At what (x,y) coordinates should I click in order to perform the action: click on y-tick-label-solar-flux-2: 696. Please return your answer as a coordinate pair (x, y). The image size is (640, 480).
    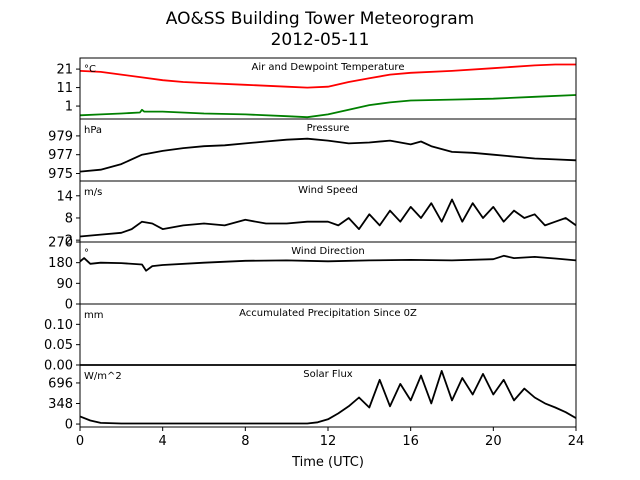
    Looking at the image, I should click on (60, 383).